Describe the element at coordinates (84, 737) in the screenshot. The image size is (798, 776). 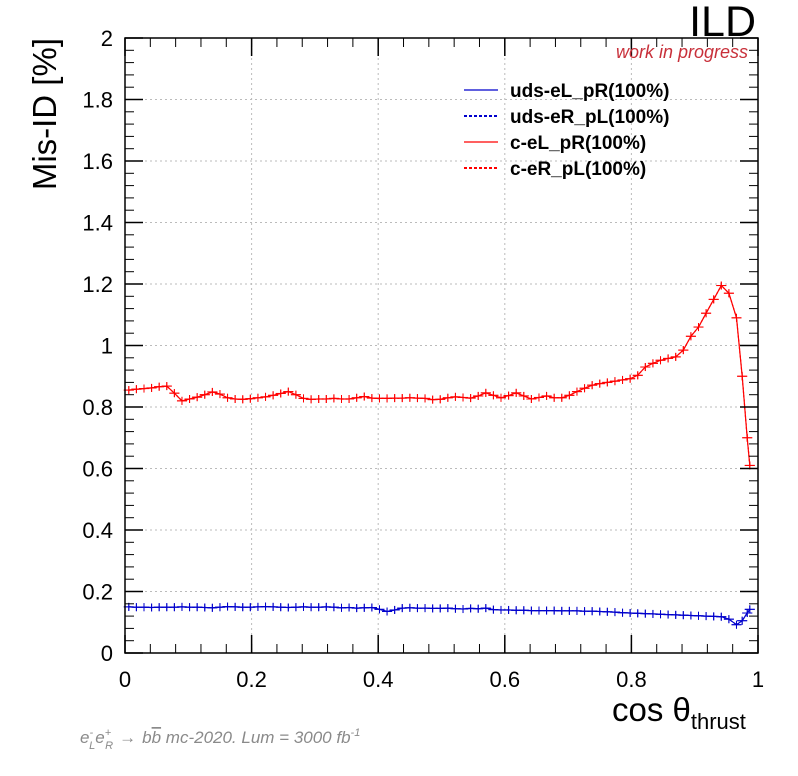
I see `footnote-electron: e` at that location.